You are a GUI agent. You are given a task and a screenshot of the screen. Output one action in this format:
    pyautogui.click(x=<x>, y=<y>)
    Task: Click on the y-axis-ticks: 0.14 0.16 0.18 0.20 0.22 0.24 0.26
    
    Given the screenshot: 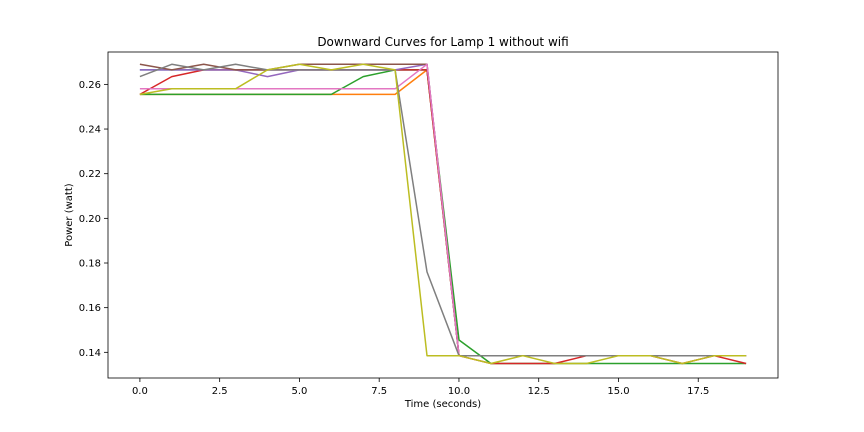 What is the action you would take?
    pyautogui.click(x=93, y=219)
    